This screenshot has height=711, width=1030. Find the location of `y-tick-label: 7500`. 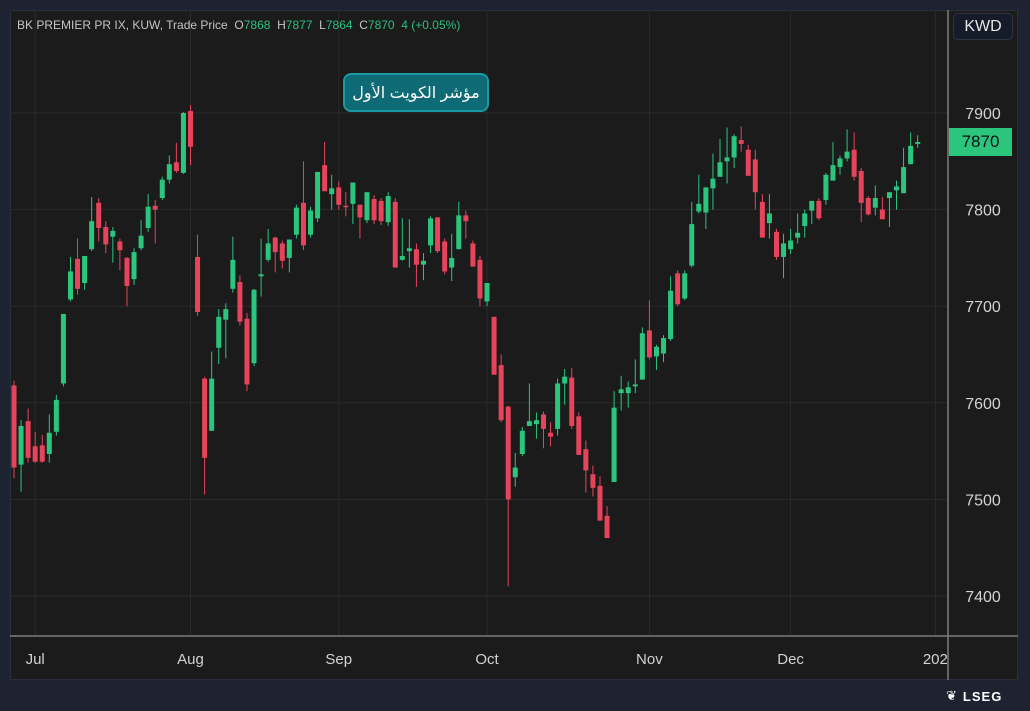

y-tick-label: 7500 is located at coordinates (983, 500).